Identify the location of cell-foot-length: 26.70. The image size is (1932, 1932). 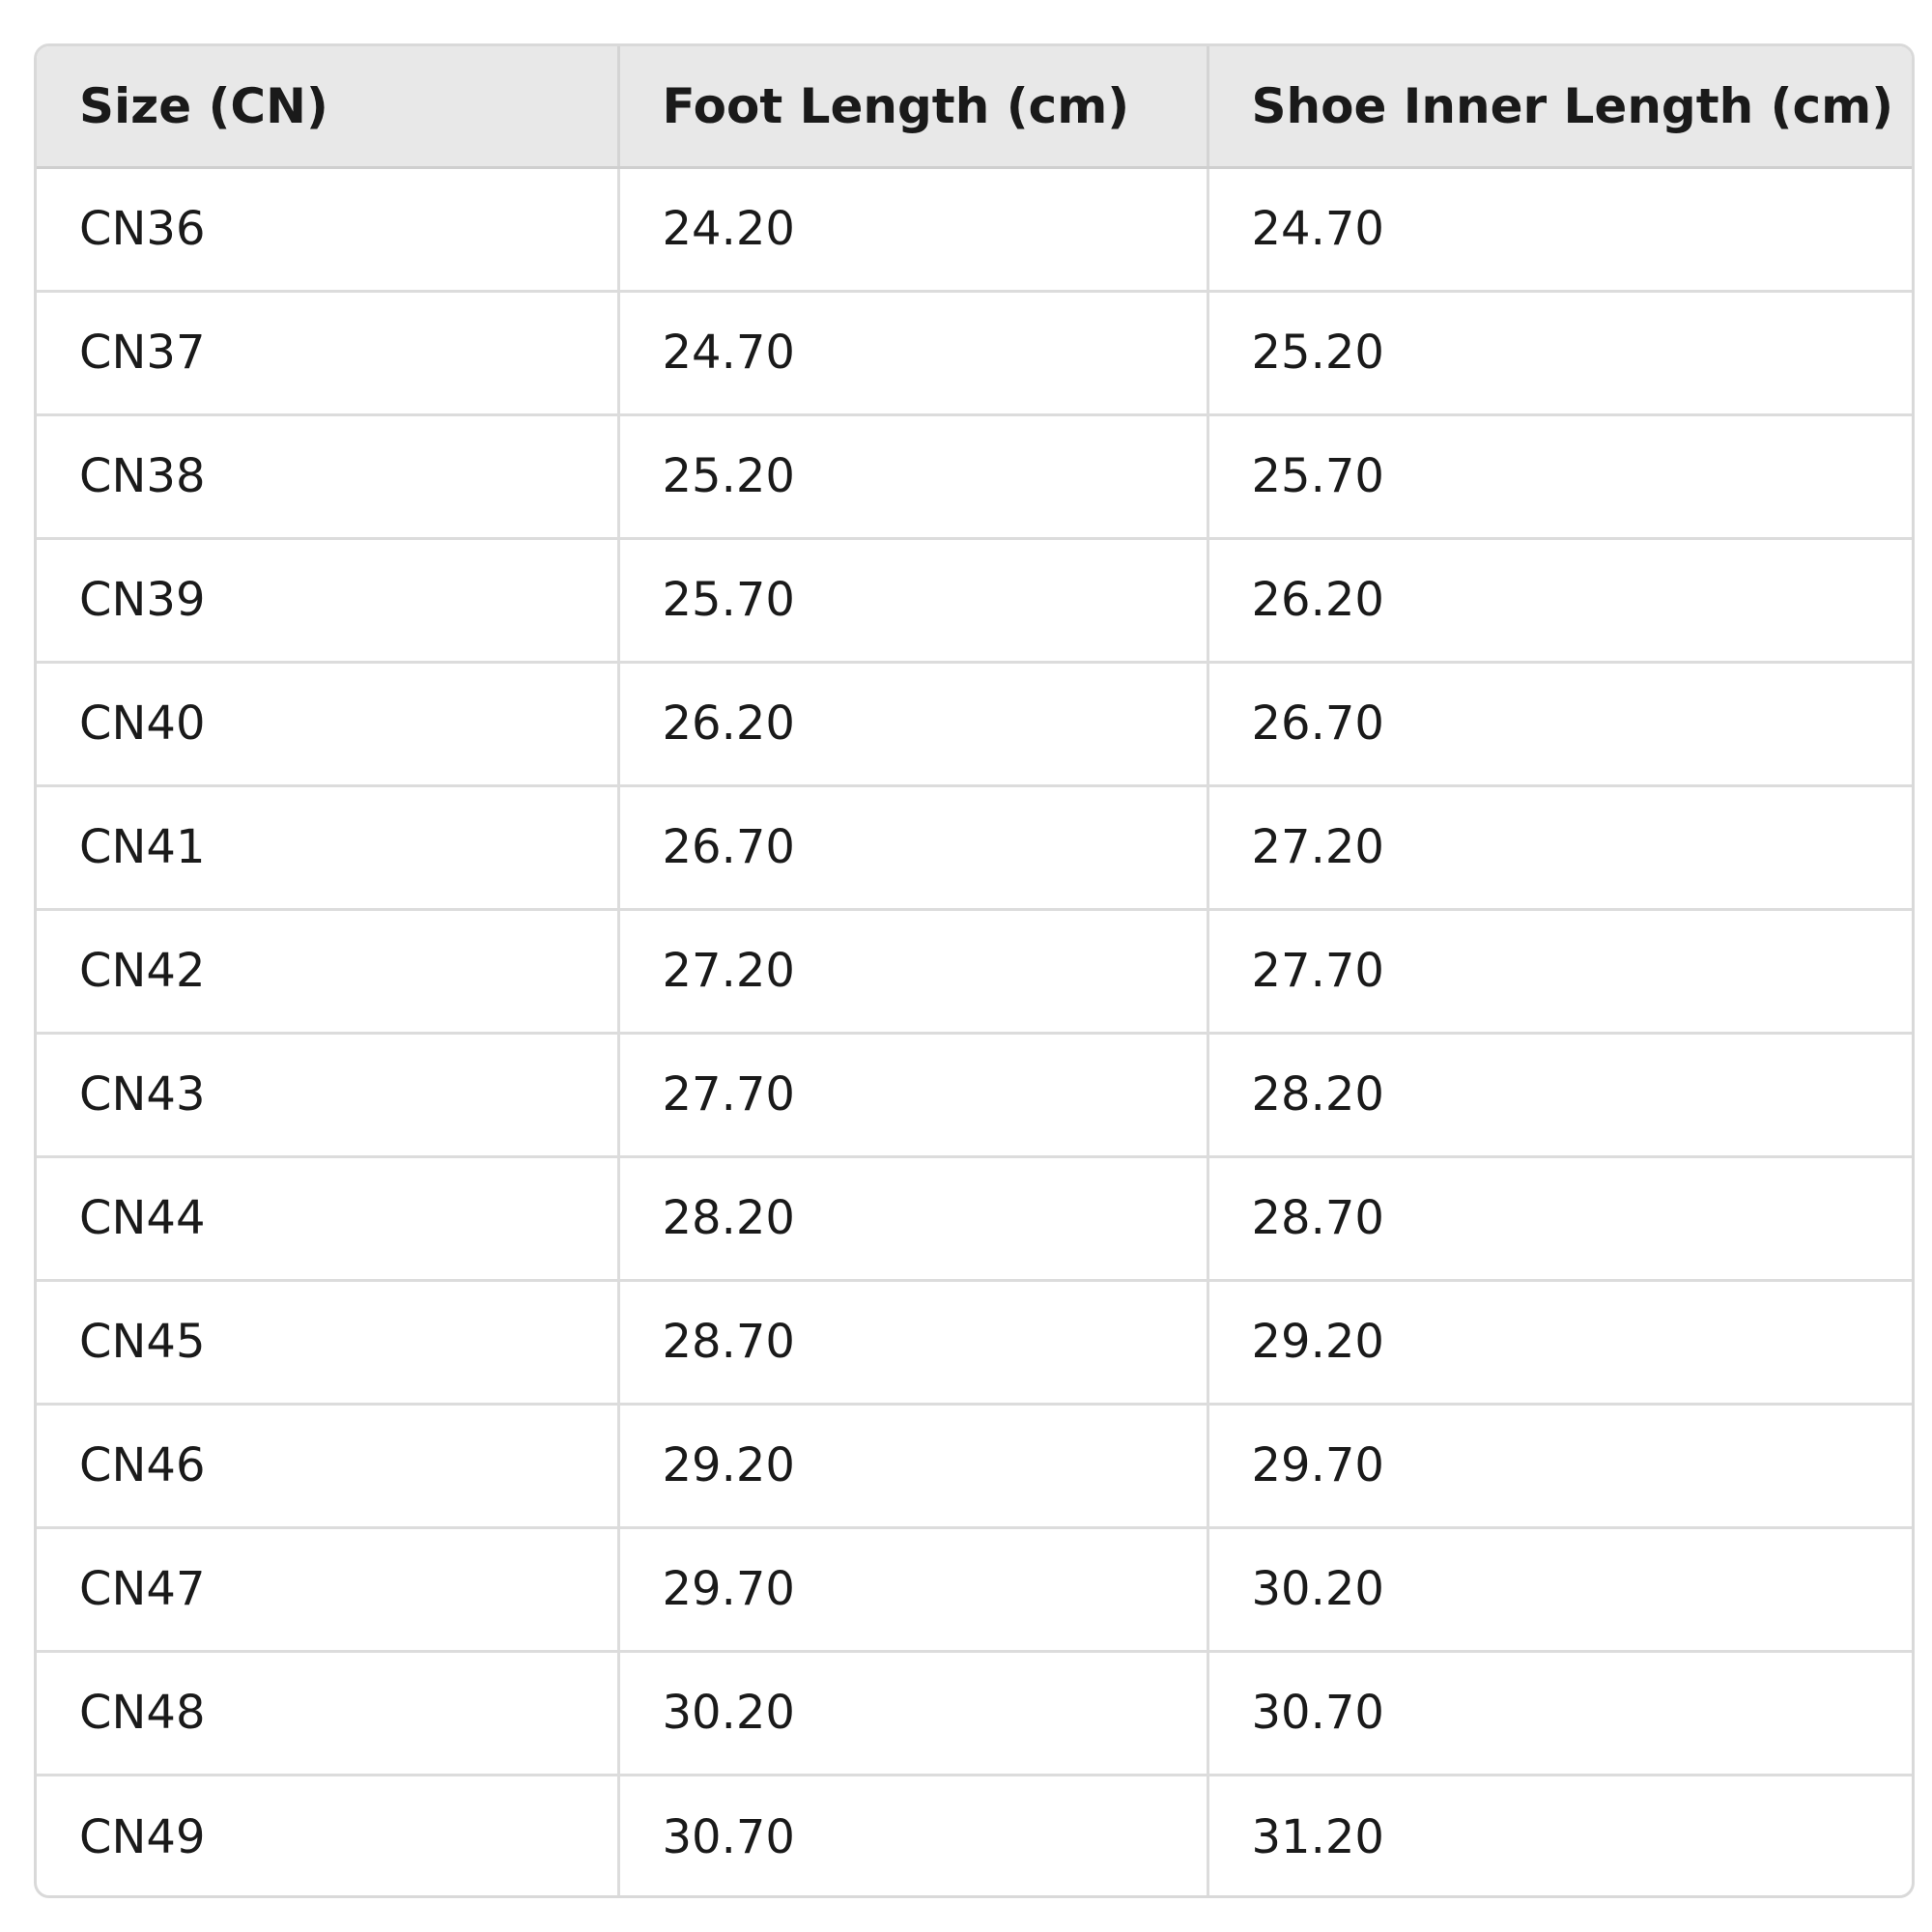
(913, 848).